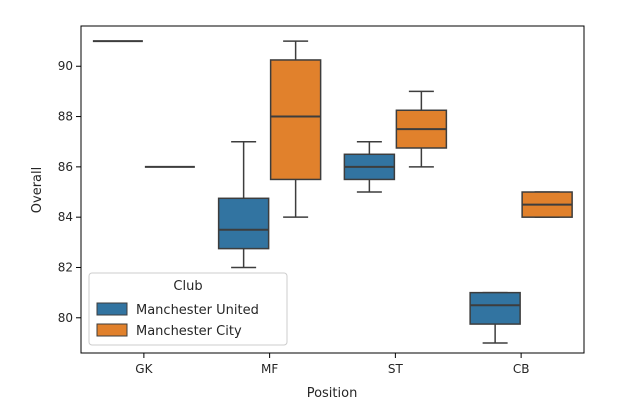  I want to click on y-tick-label: 86, so click(65, 167).